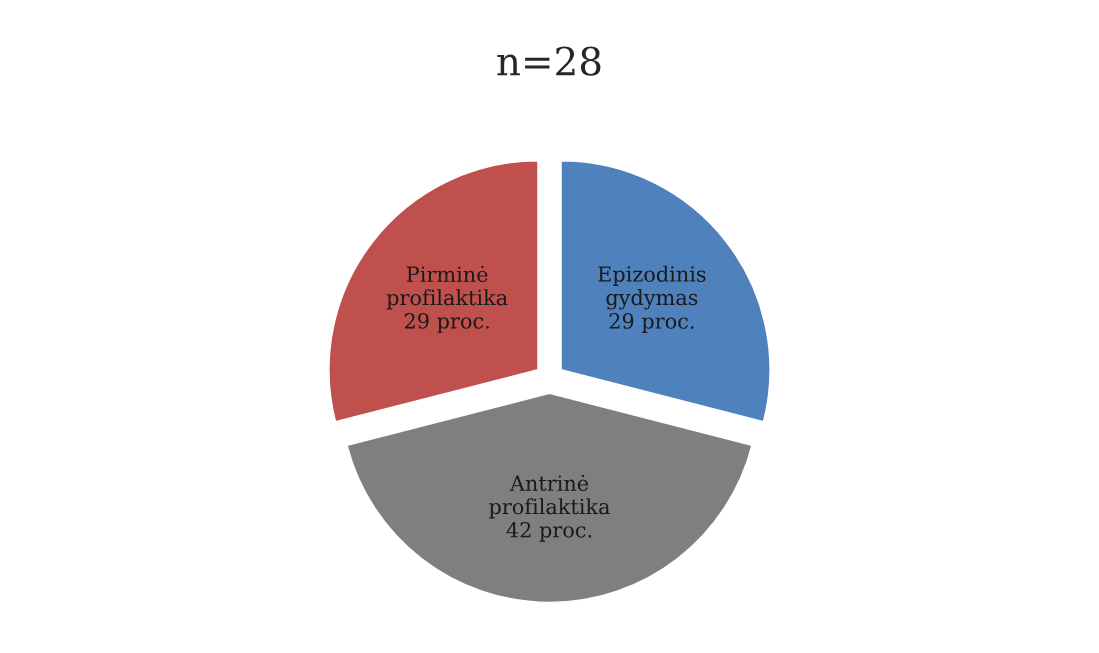  What do you see at coordinates (447, 287) in the screenshot?
I see `slice-label: Pirminė profilaktika` at bounding box center [447, 287].